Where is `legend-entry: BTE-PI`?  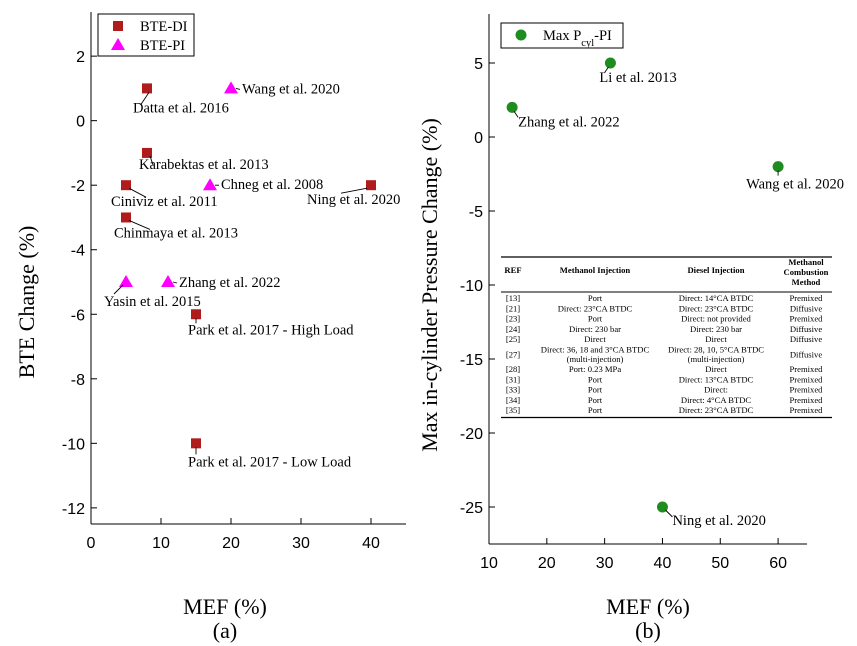
legend-entry: BTE-PI is located at coordinates (162, 46).